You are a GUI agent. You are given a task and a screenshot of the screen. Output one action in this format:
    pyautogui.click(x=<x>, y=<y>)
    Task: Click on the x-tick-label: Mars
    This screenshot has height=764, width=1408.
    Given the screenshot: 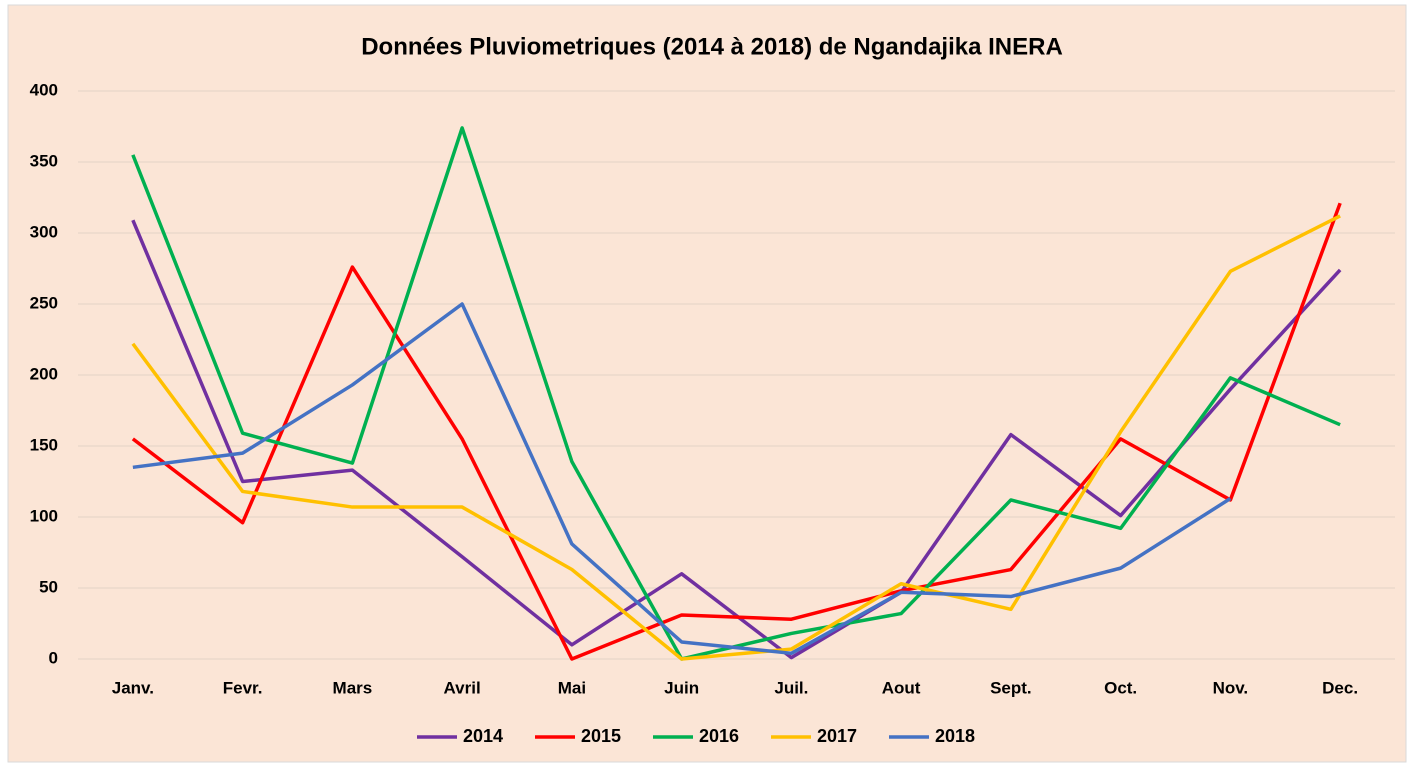 What is the action you would take?
    pyautogui.click(x=353, y=687)
    